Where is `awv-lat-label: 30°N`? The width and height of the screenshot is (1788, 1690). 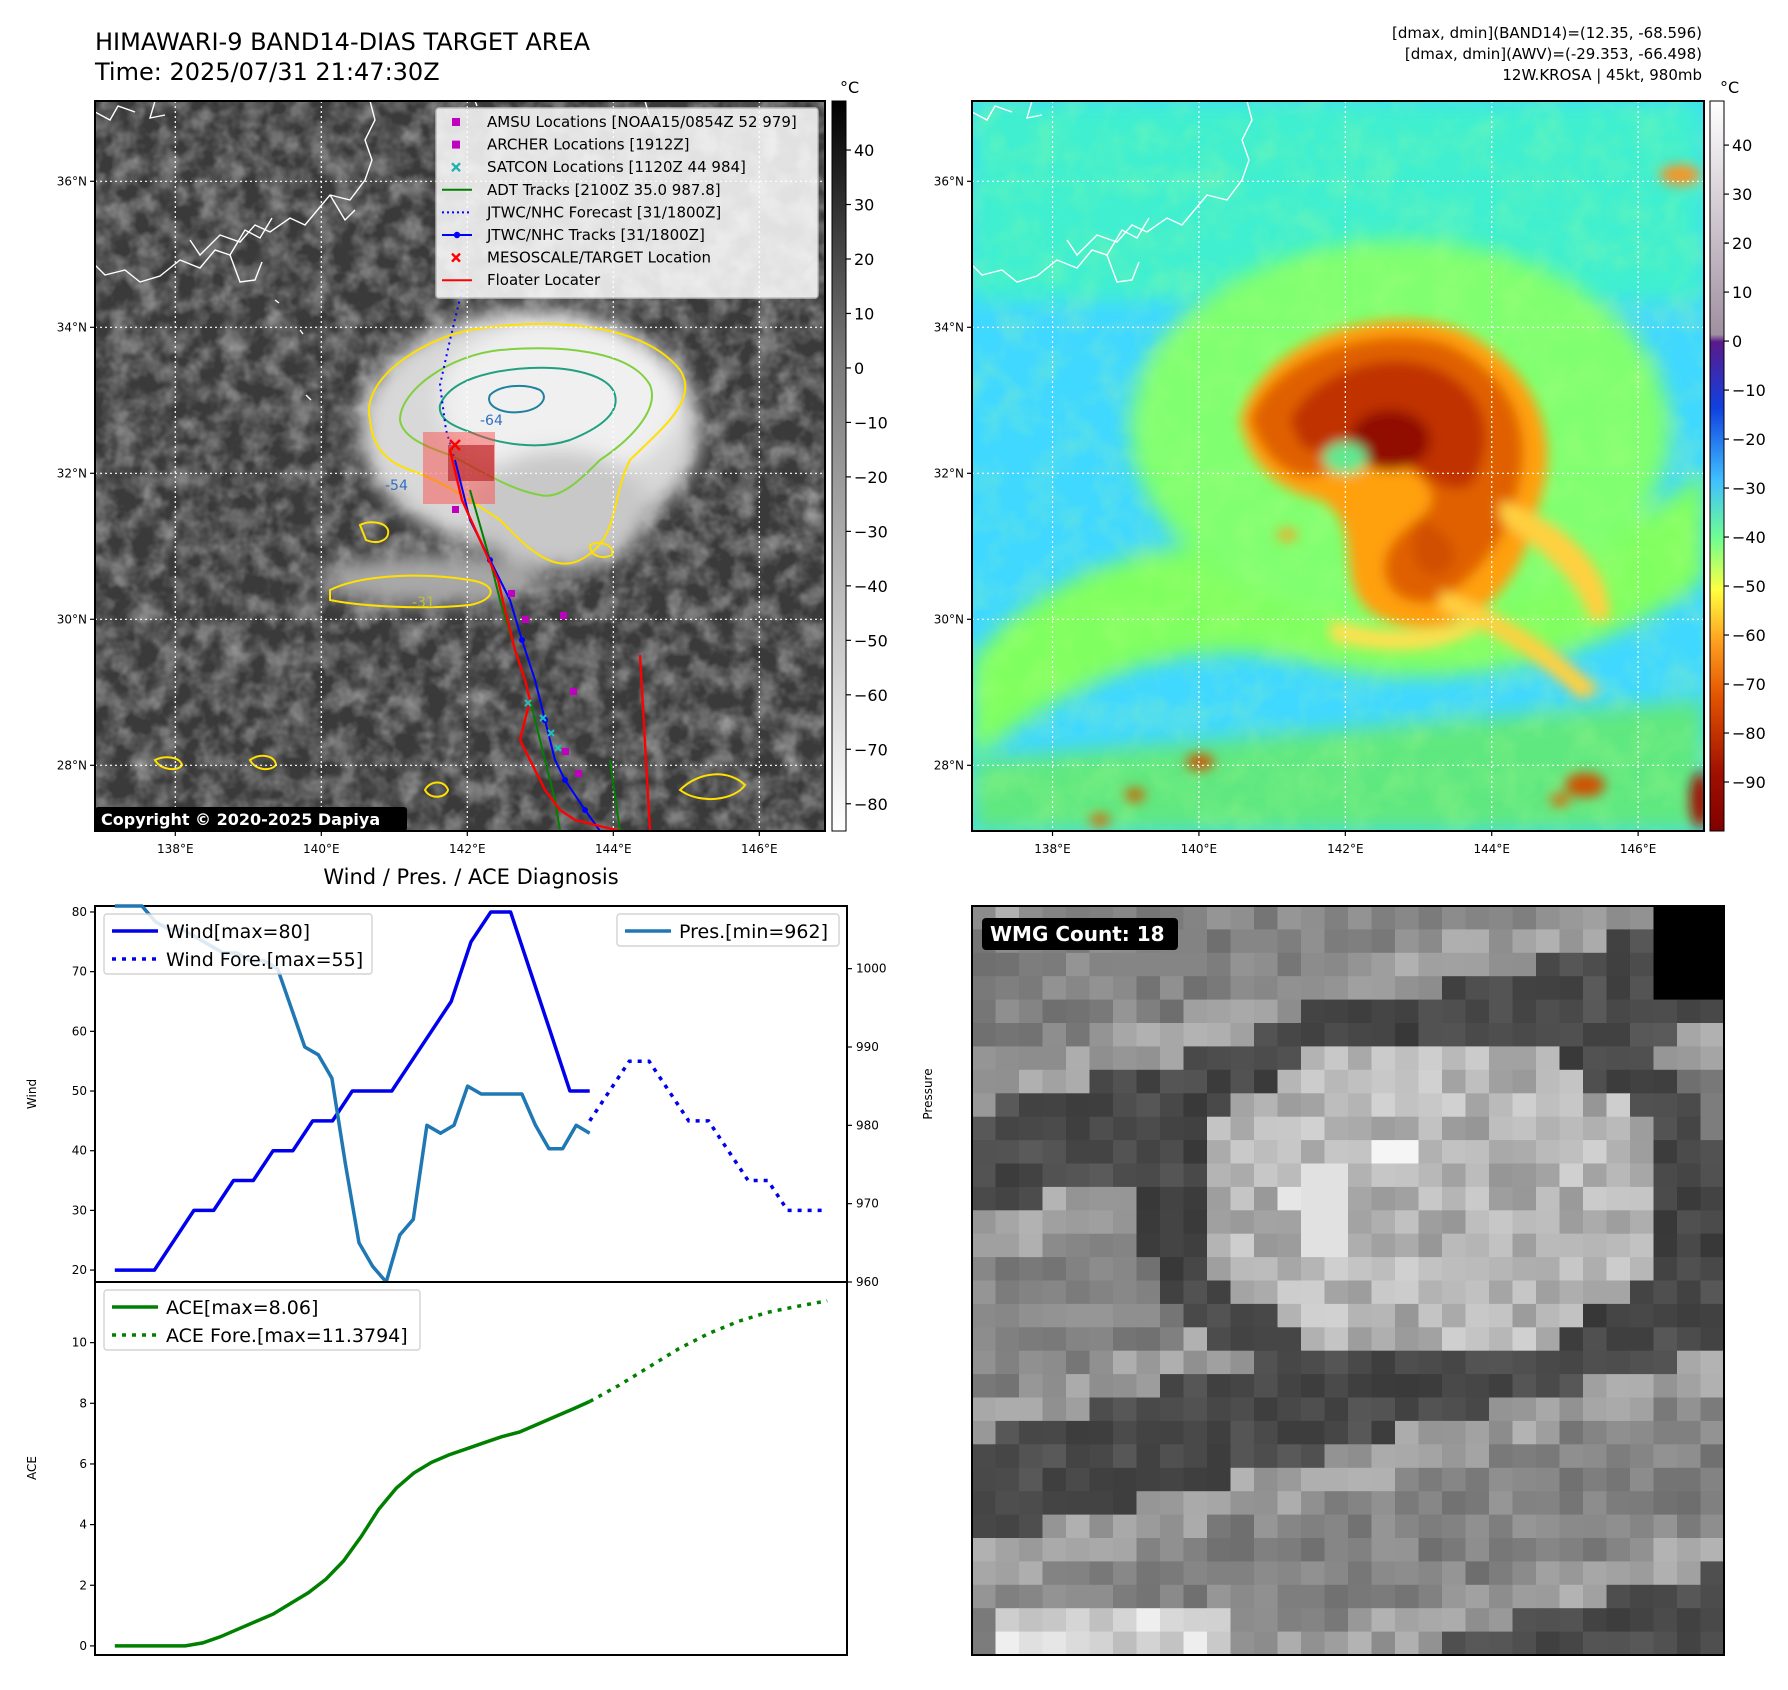 awv-lat-label: 30°N is located at coordinates (949, 619).